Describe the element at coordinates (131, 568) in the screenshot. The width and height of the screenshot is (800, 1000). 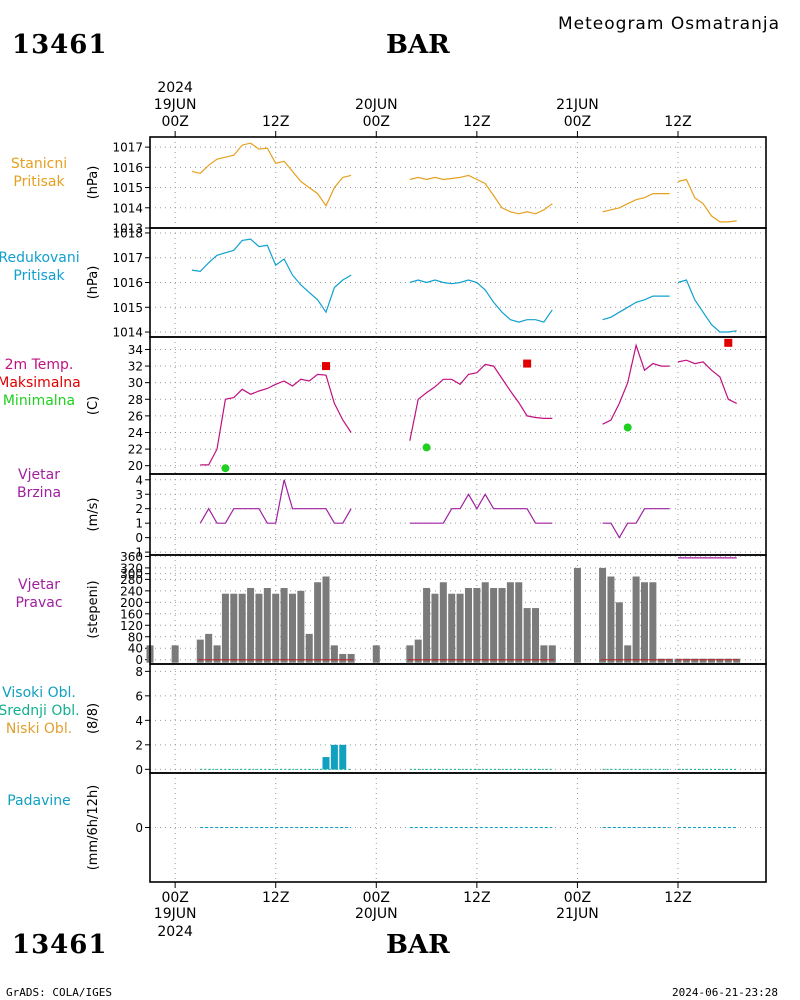
I see `y-tick-label: 320` at that location.